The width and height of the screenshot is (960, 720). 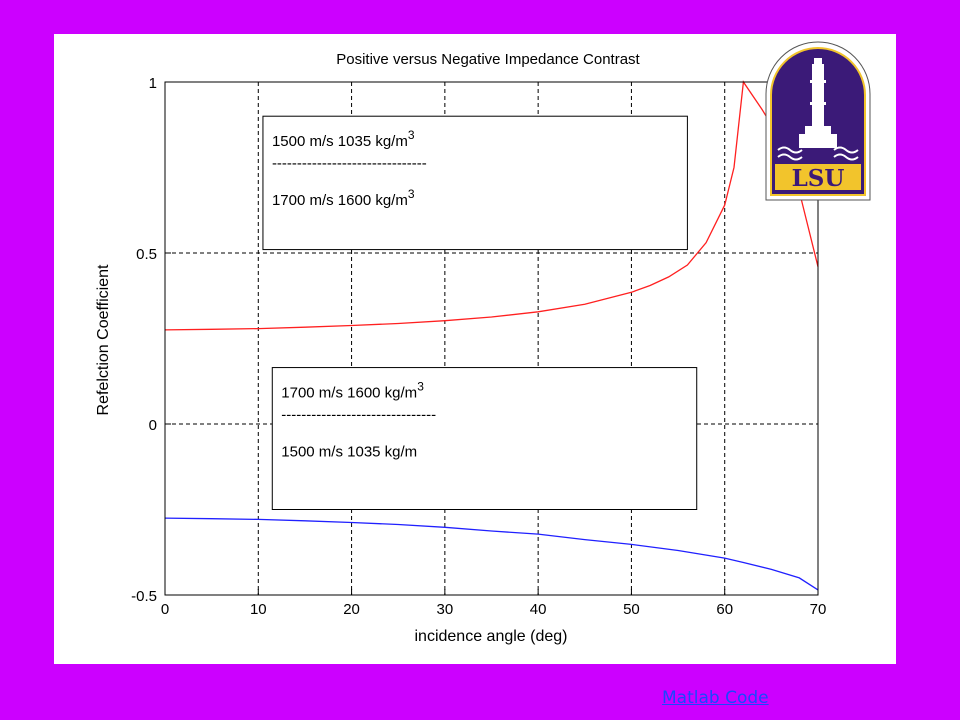 What do you see at coordinates (153, 83) in the screenshot?
I see `y-tick-label-3: 1` at bounding box center [153, 83].